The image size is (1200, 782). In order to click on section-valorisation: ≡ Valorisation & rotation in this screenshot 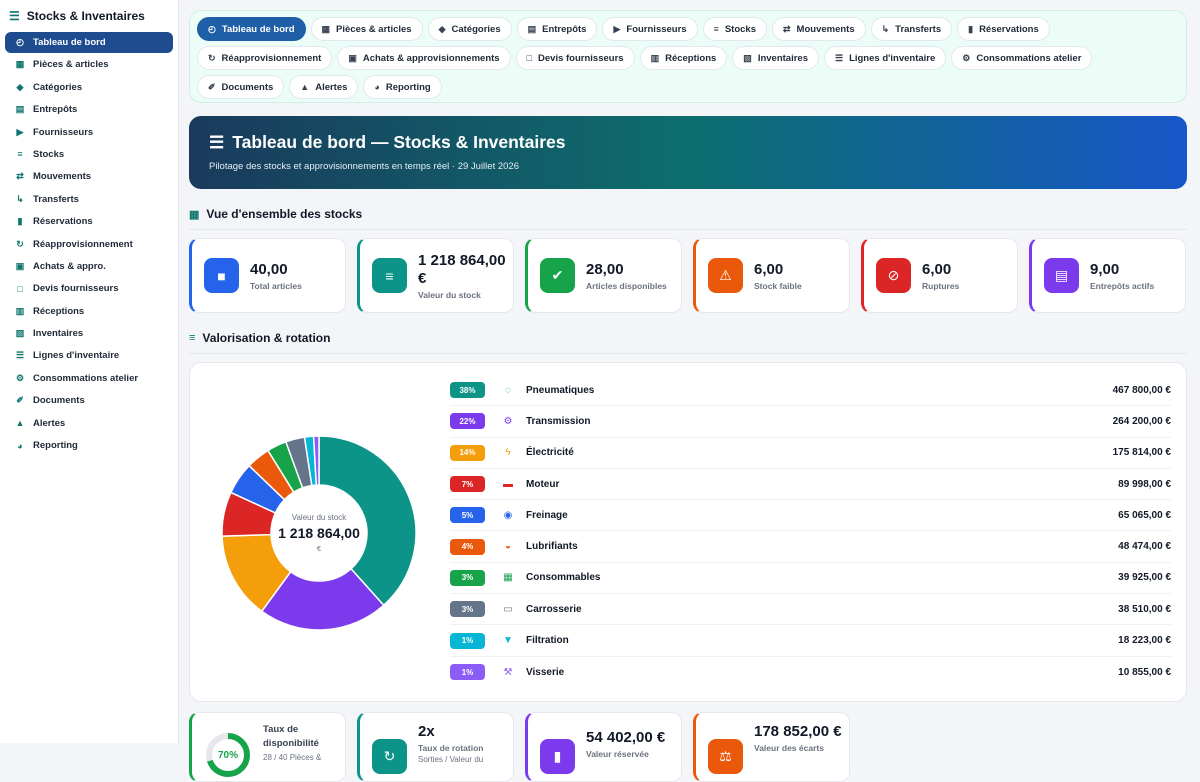, I will do `click(688, 342)`.